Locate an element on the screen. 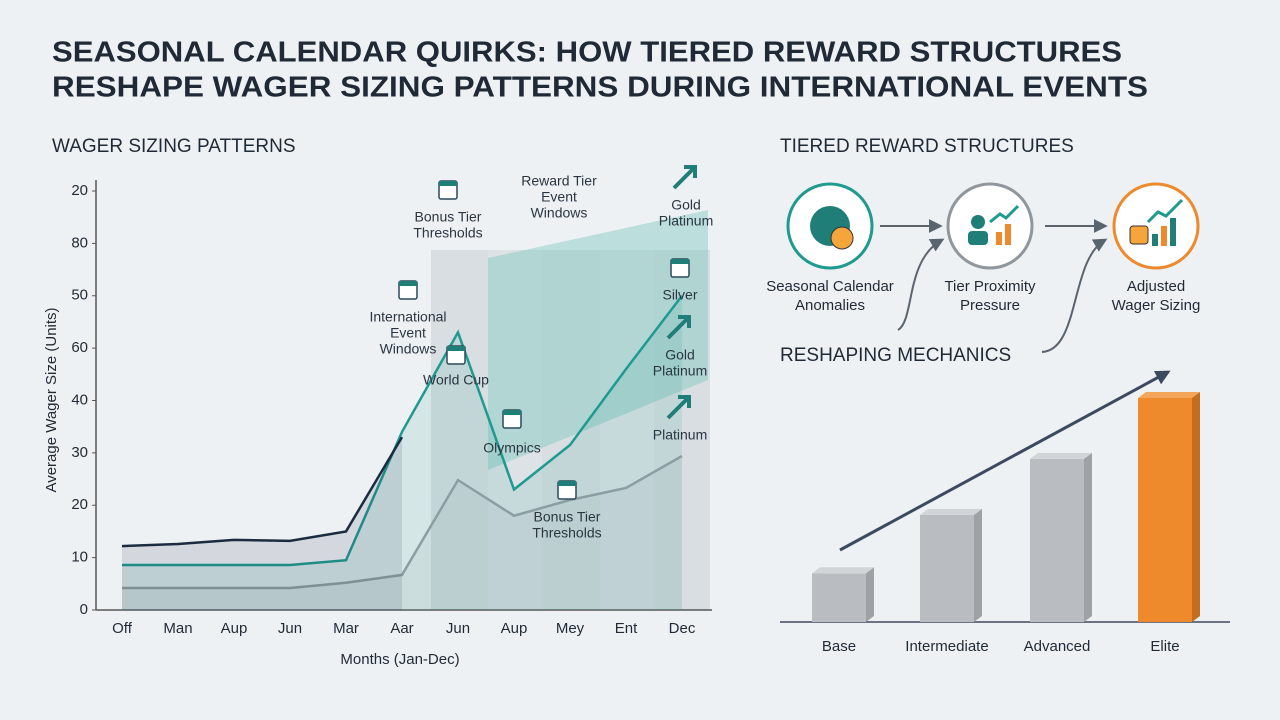 Image resolution: width=1280 pixels, height=720 pixels. y-tick-label: 30 is located at coordinates (79, 452).